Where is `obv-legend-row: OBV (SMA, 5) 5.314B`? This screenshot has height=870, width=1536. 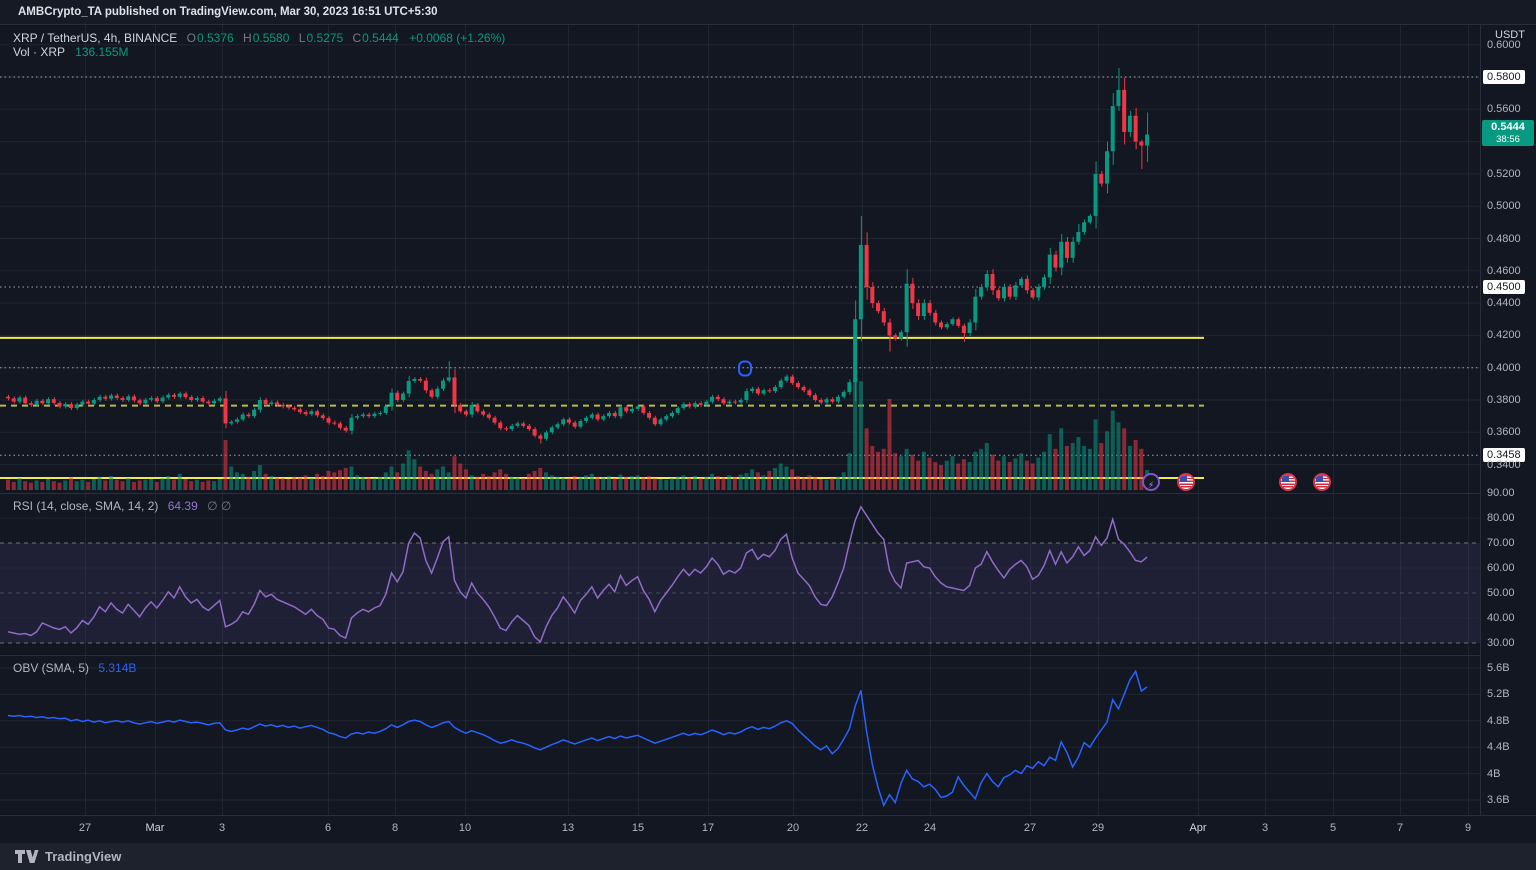 obv-legend-row: OBV (SMA, 5) 5.314B is located at coordinates (74, 668).